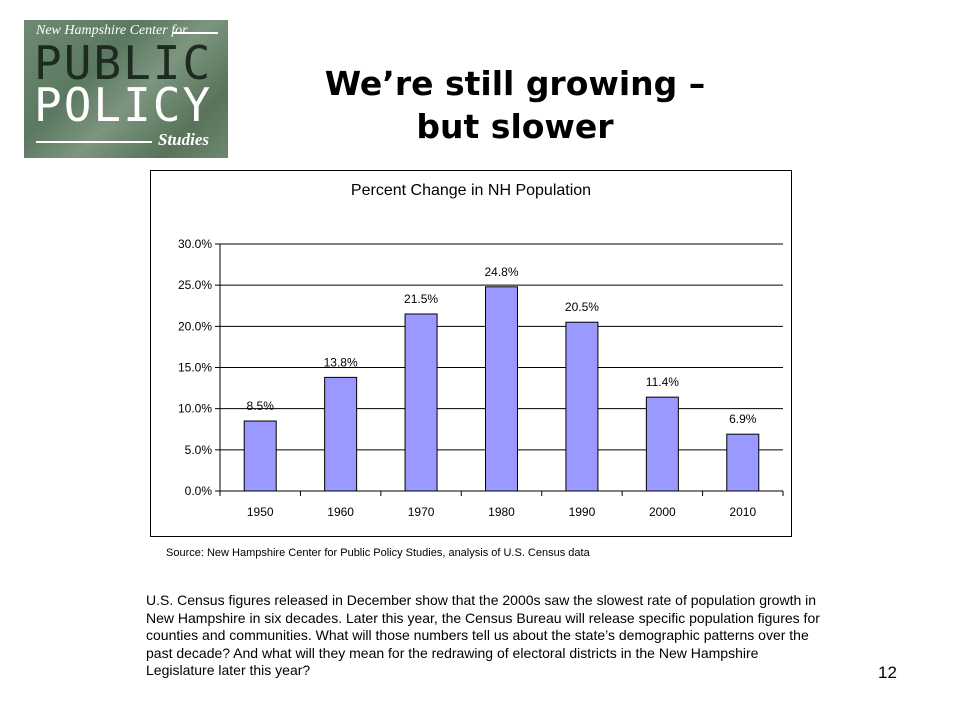  I want to click on x-tick-label: 1990, so click(582, 512).